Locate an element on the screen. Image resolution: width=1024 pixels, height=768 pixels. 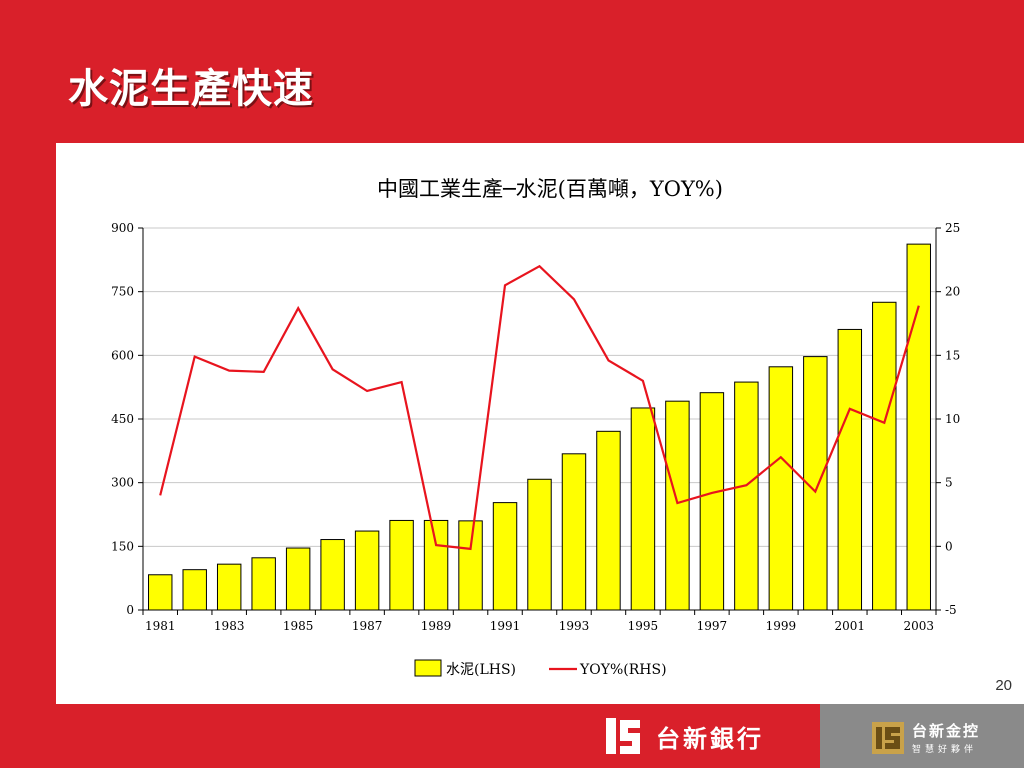
y-left-tick-label: 750 is located at coordinates (122, 292).